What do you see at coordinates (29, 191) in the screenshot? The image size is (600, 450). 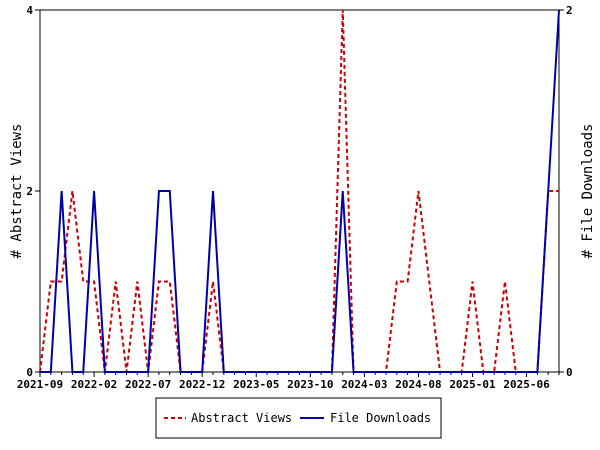 I see `left-tick-label: 2` at bounding box center [29, 191].